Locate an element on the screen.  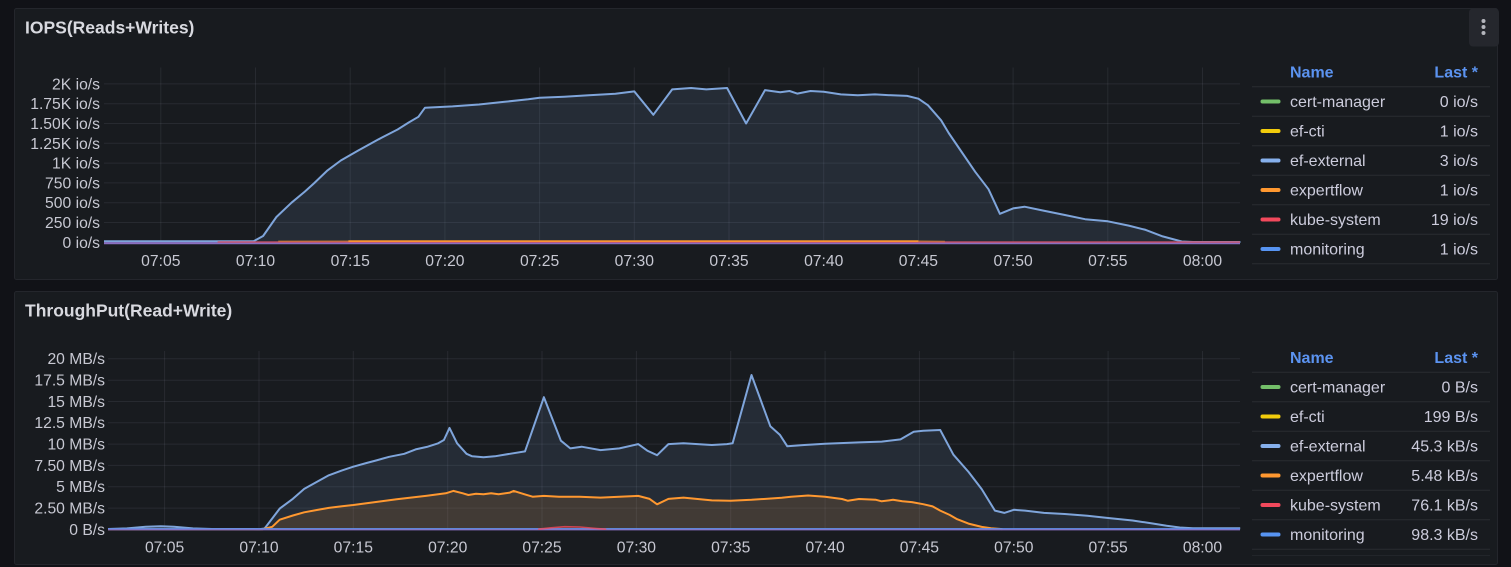
svg-text: 19 io/s is located at coordinates (1454, 220).